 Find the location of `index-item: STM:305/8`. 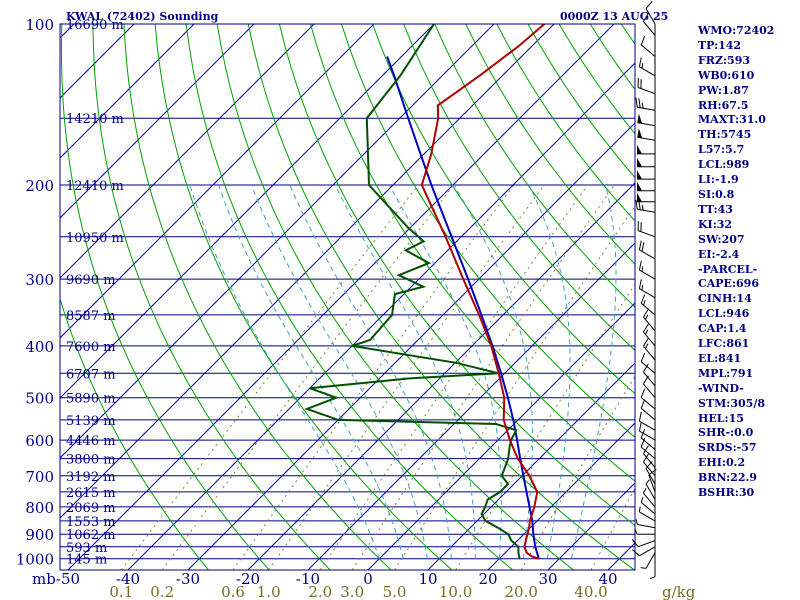

index-item: STM:305/8 is located at coordinates (731, 403).